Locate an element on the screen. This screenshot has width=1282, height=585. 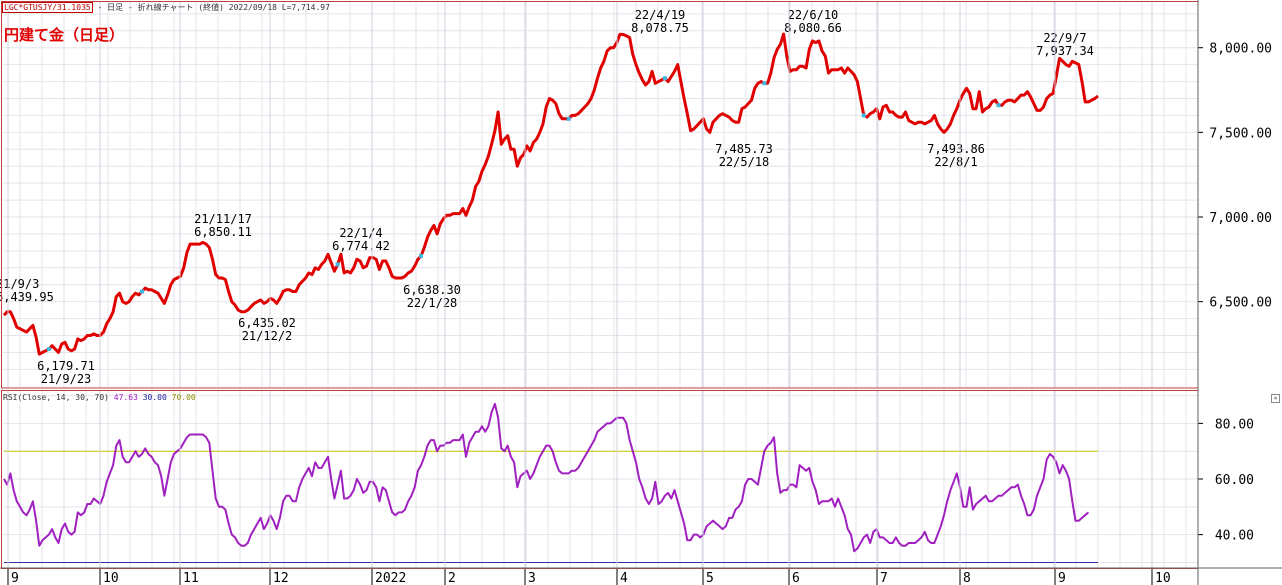
price-annotation: 21/9/36,439.95 is located at coordinates (27, 290).